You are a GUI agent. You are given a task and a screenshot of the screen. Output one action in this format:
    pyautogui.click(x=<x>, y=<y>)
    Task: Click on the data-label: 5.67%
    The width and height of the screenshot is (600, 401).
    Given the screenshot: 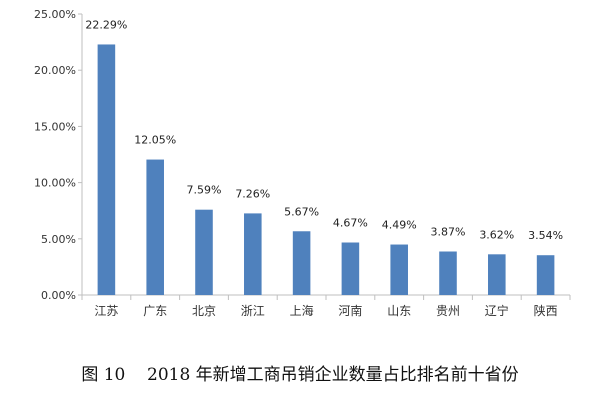 What is the action you would take?
    pyautogui.click(x=301, y=211)
    